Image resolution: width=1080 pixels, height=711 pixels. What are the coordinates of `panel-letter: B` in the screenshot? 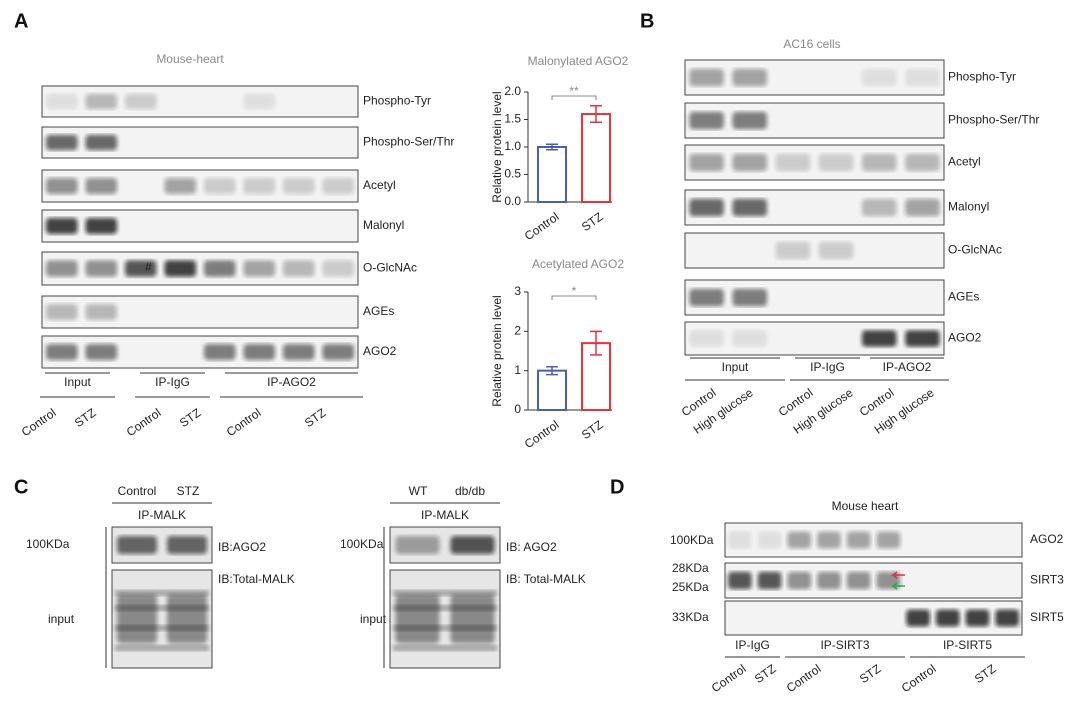 It's located at (647, 21).